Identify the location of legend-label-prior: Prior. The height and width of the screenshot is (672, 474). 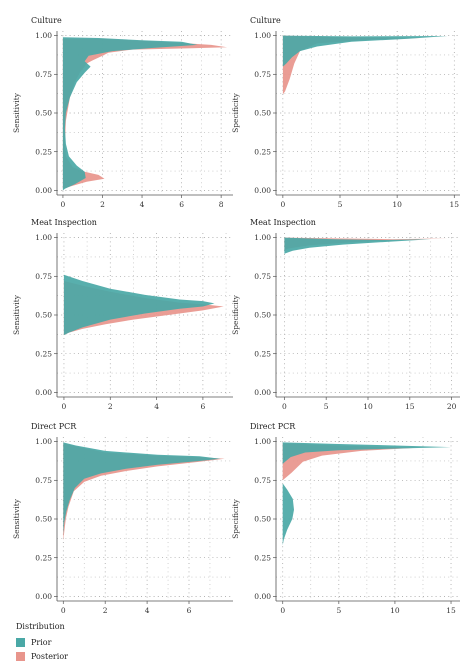
(41, 642).